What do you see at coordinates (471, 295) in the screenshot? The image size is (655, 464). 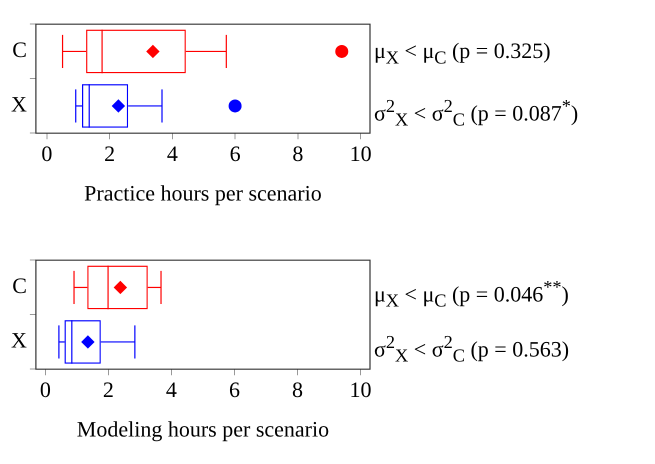 I see `text: μ$_{X}$ < μ$_{C}$ (p = 0.046$^{**}$)` at bounding box center [471, 295].